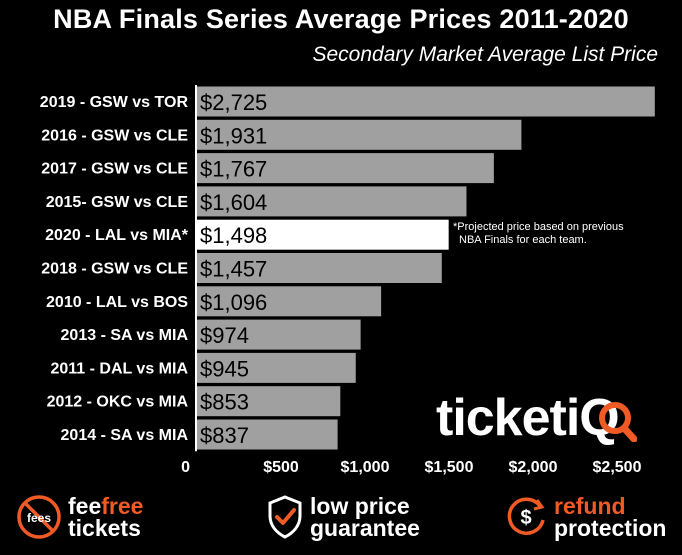 The width and height of the screenshot is (682, 555). I want to click on dollar-circle-icon: $, so click(526, 516).